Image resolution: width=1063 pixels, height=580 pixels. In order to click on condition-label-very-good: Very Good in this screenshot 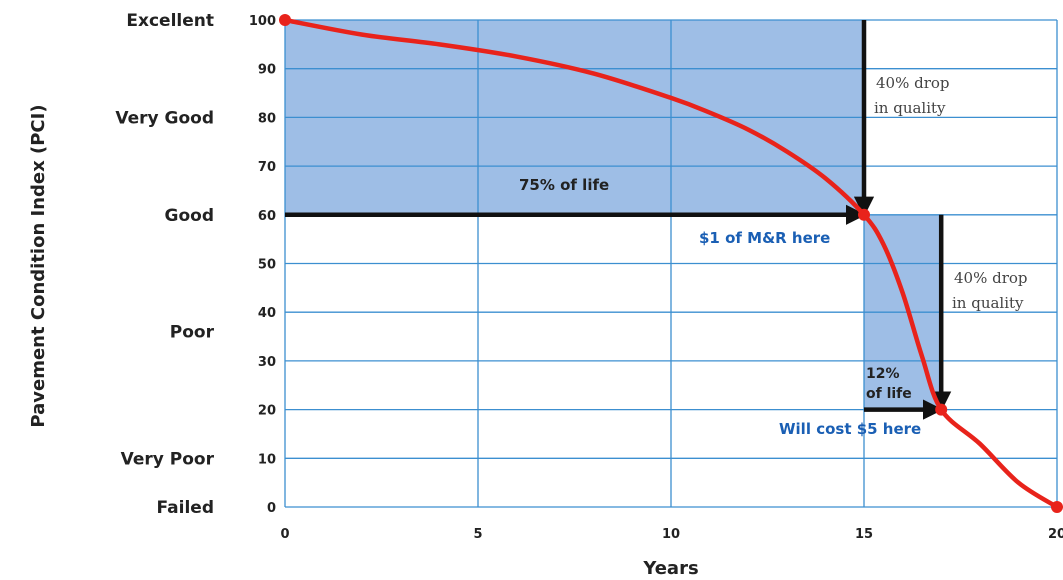, I will do `click(164, 118)`.